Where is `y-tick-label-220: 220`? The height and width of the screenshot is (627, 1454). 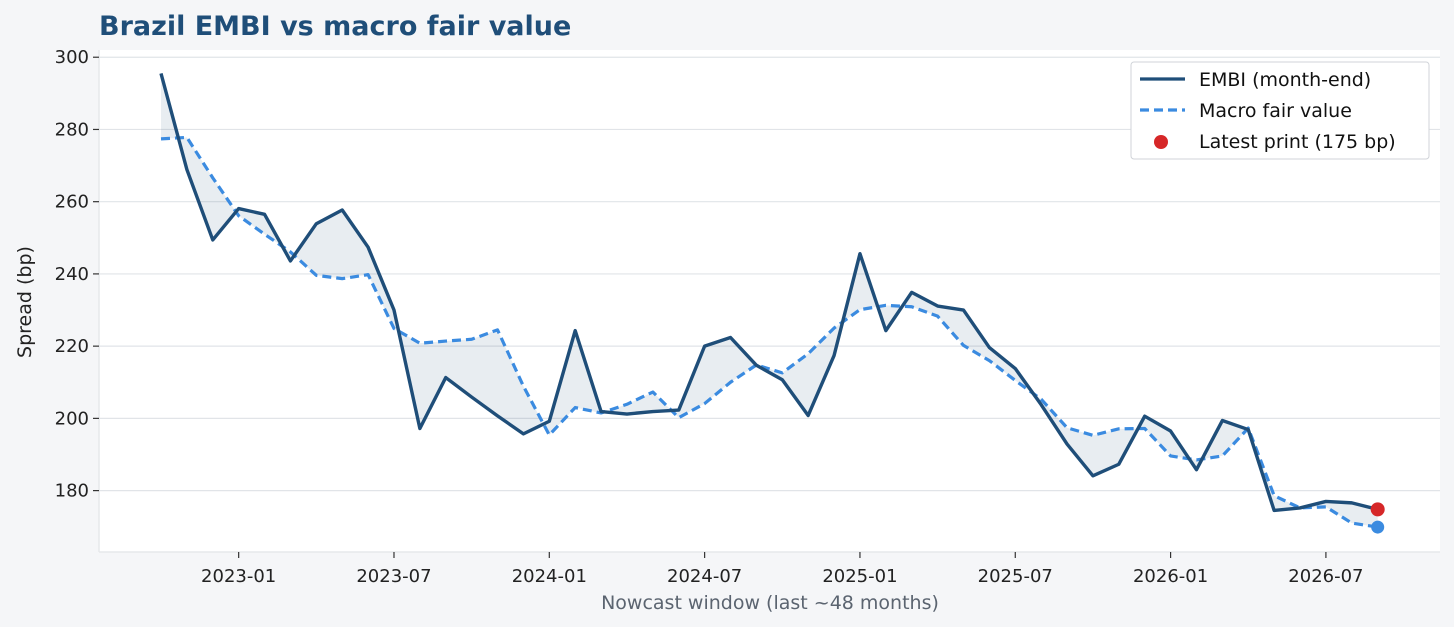
y-tick-label-220: 220 is located at coordinates (72, 346).